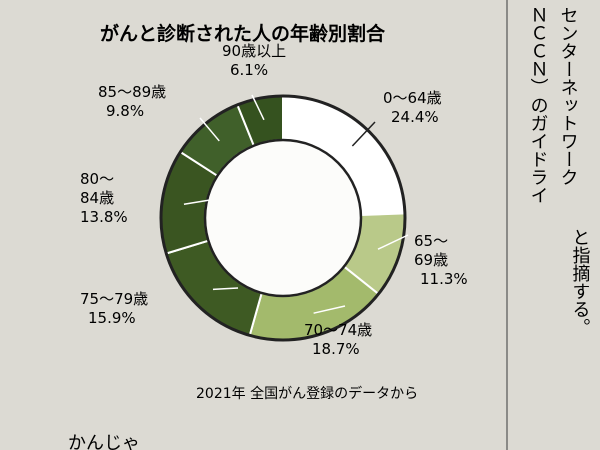 The width and height of the screenshot is (600, 450). Describe the element at coordinates (243, 33) in the screenshot. I see `chart-title: がんと診断された人の年齢別割合` at that location.